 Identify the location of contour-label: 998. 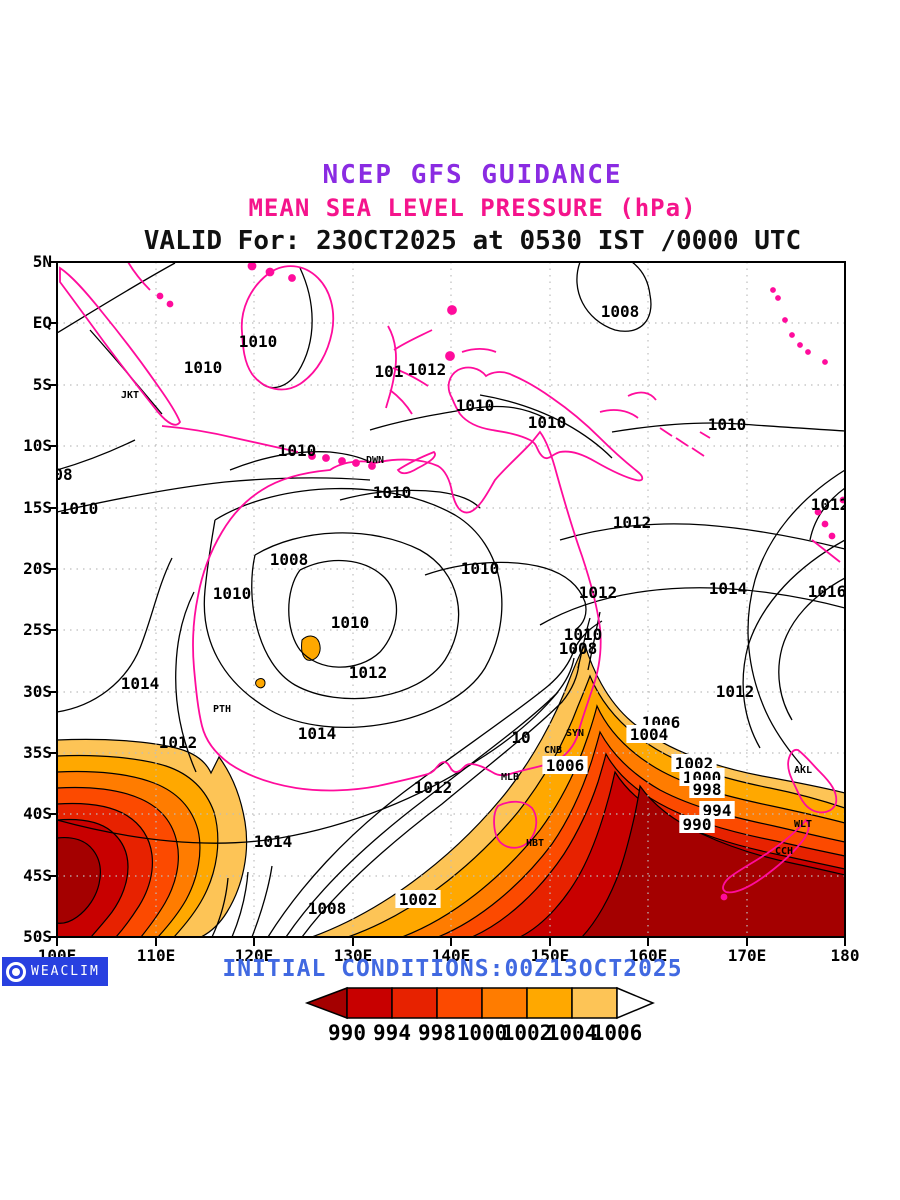
(707, 789).